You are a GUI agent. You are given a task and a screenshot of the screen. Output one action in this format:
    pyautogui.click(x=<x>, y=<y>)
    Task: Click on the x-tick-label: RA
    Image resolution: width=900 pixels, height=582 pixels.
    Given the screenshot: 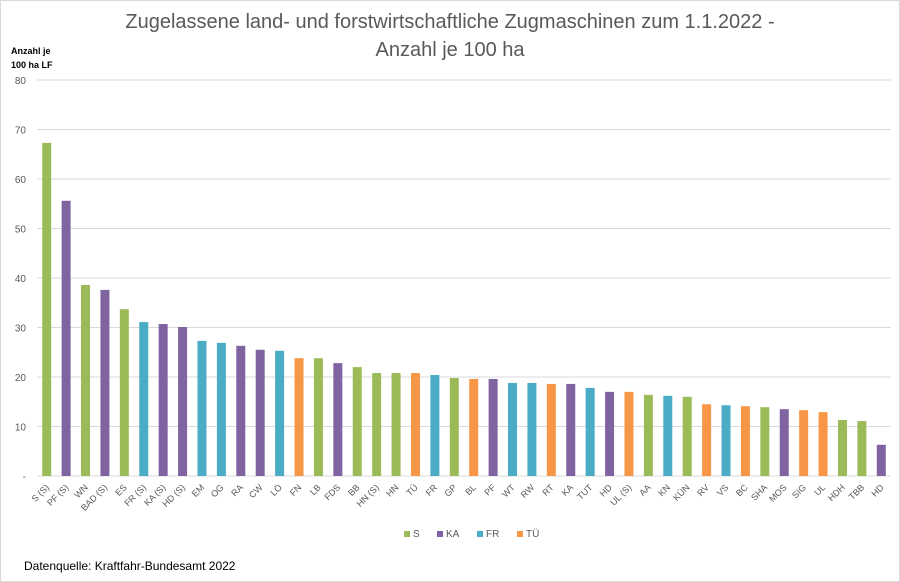 What is the action you would take?
    pyautogui.click(x=237, y=490)
    